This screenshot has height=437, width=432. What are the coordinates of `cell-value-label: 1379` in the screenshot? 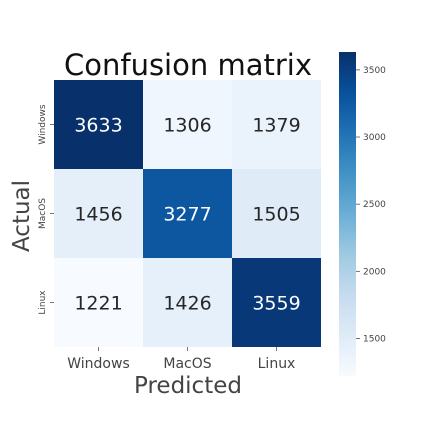 It's located at (276, 126).